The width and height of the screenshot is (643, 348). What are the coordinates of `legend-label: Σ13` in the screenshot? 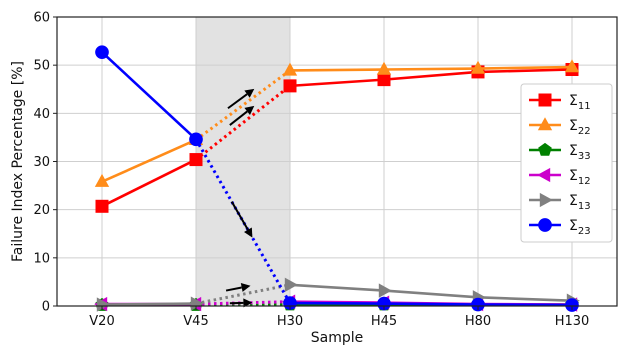 It's located at (580, 202).